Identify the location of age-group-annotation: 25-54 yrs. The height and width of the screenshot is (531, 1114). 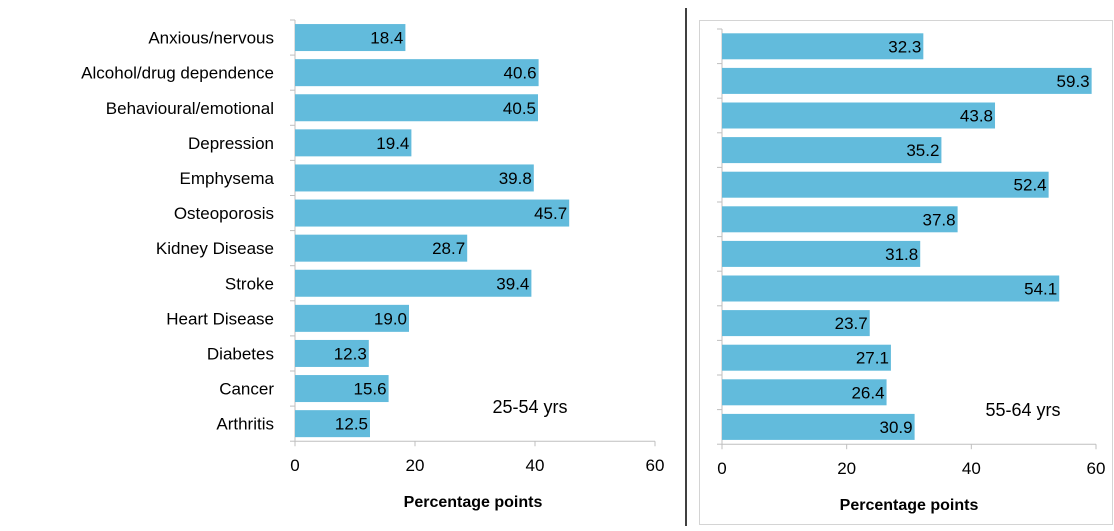
(529, 407).